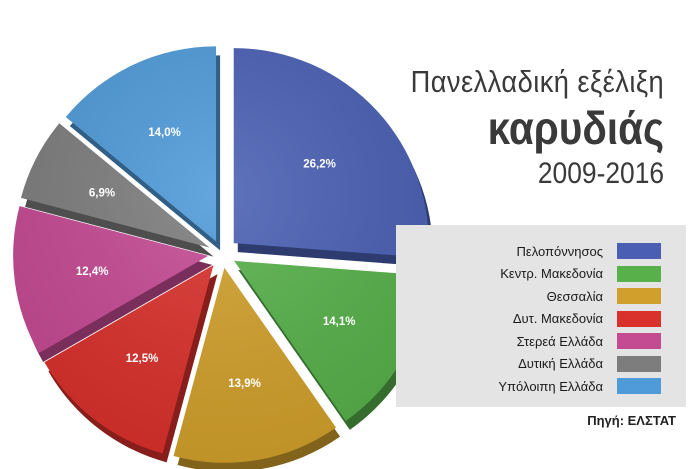 The height and width of the screenshot is (469, 700). What do you see at coordinates (551, 273) in the screenshot?
I see `legend-label: Κεντρ. Μακεδονία` at bounding box center [551, 273].